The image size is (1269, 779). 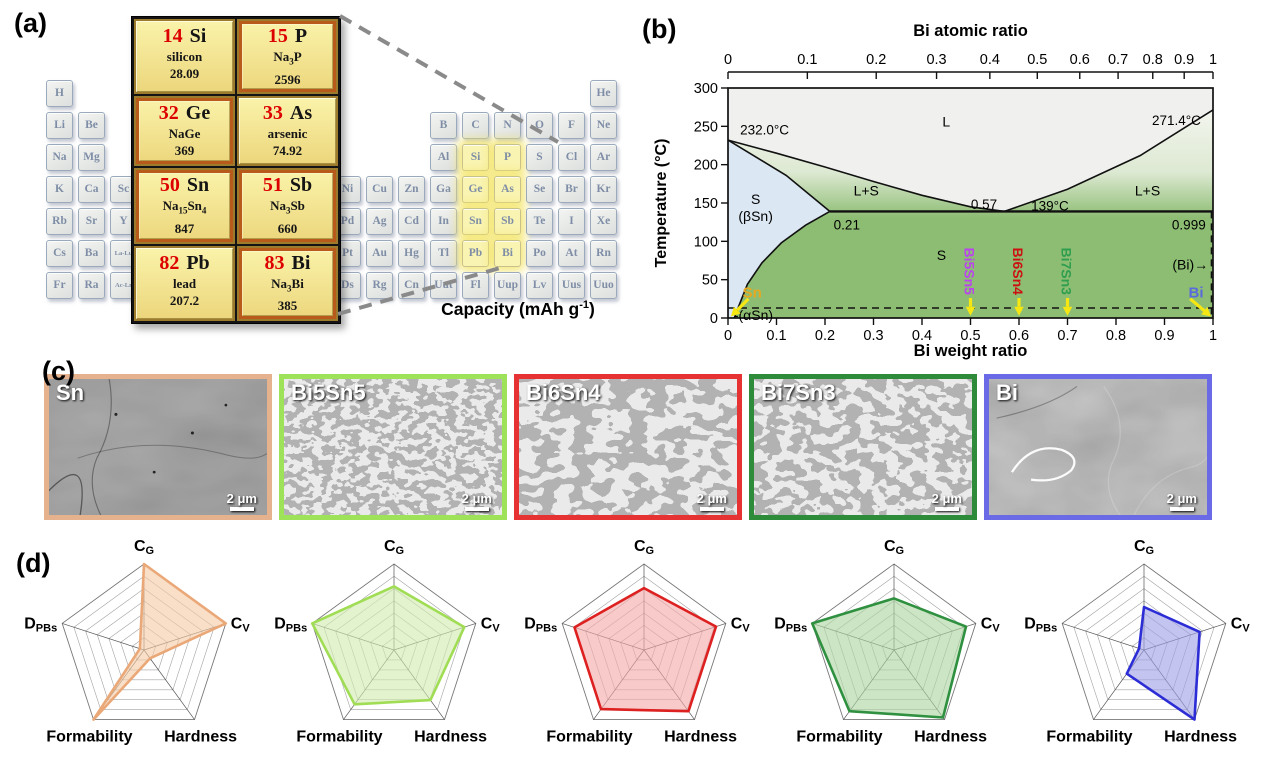 What do you see at coordinates (603, 221) in the screenshot?
I see `element-cell-Xe: Xe` at bounding box center [603, 221].